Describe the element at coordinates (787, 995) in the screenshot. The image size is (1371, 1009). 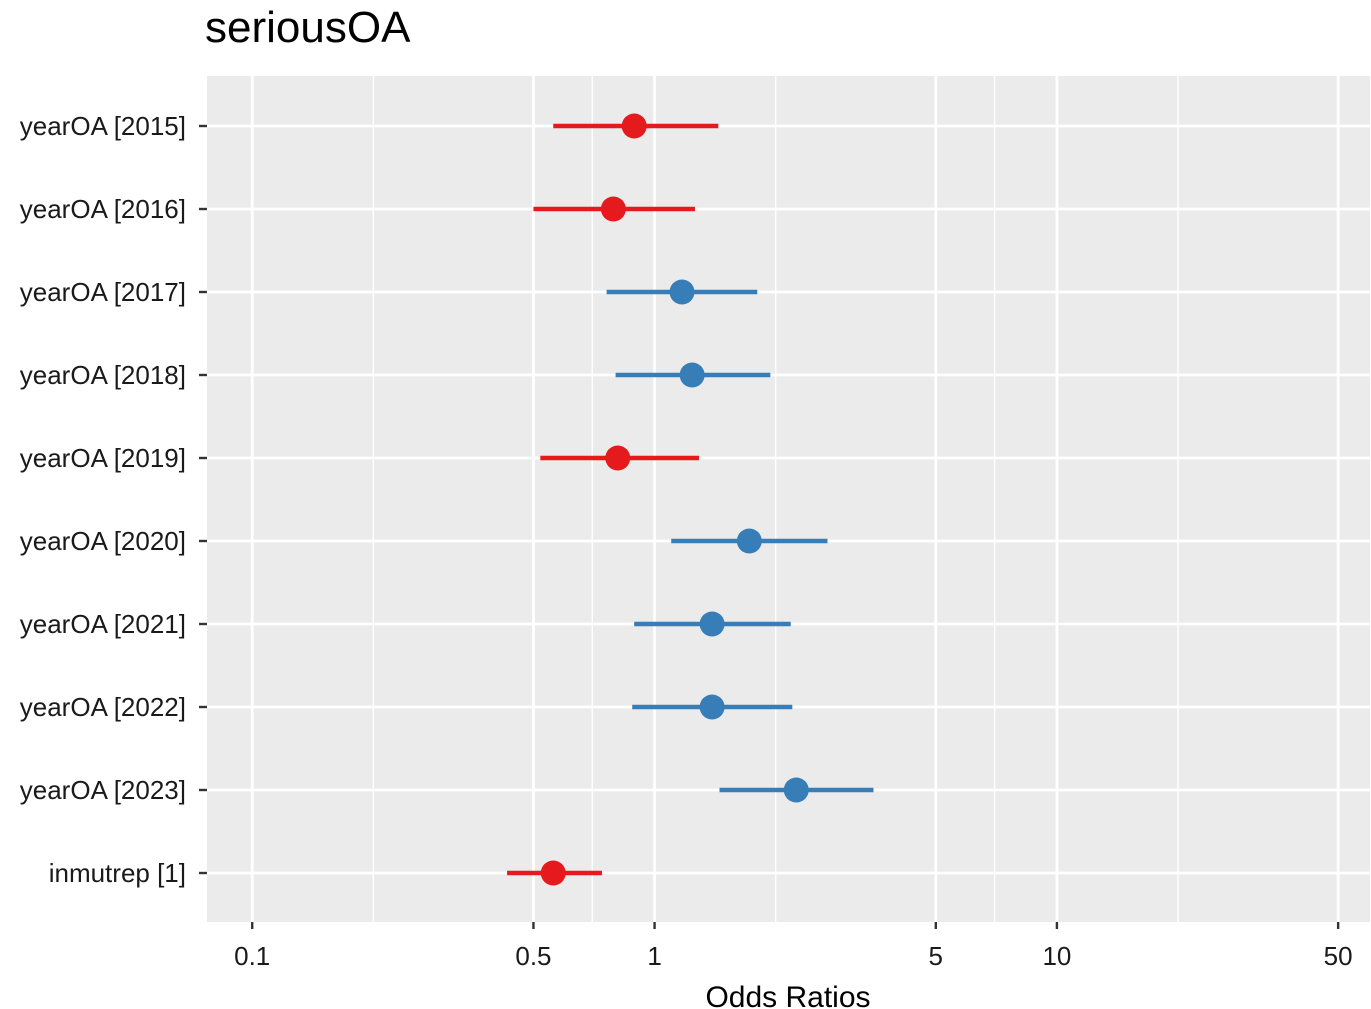
I see `x-axis-label: Odds Ratios` at that location.